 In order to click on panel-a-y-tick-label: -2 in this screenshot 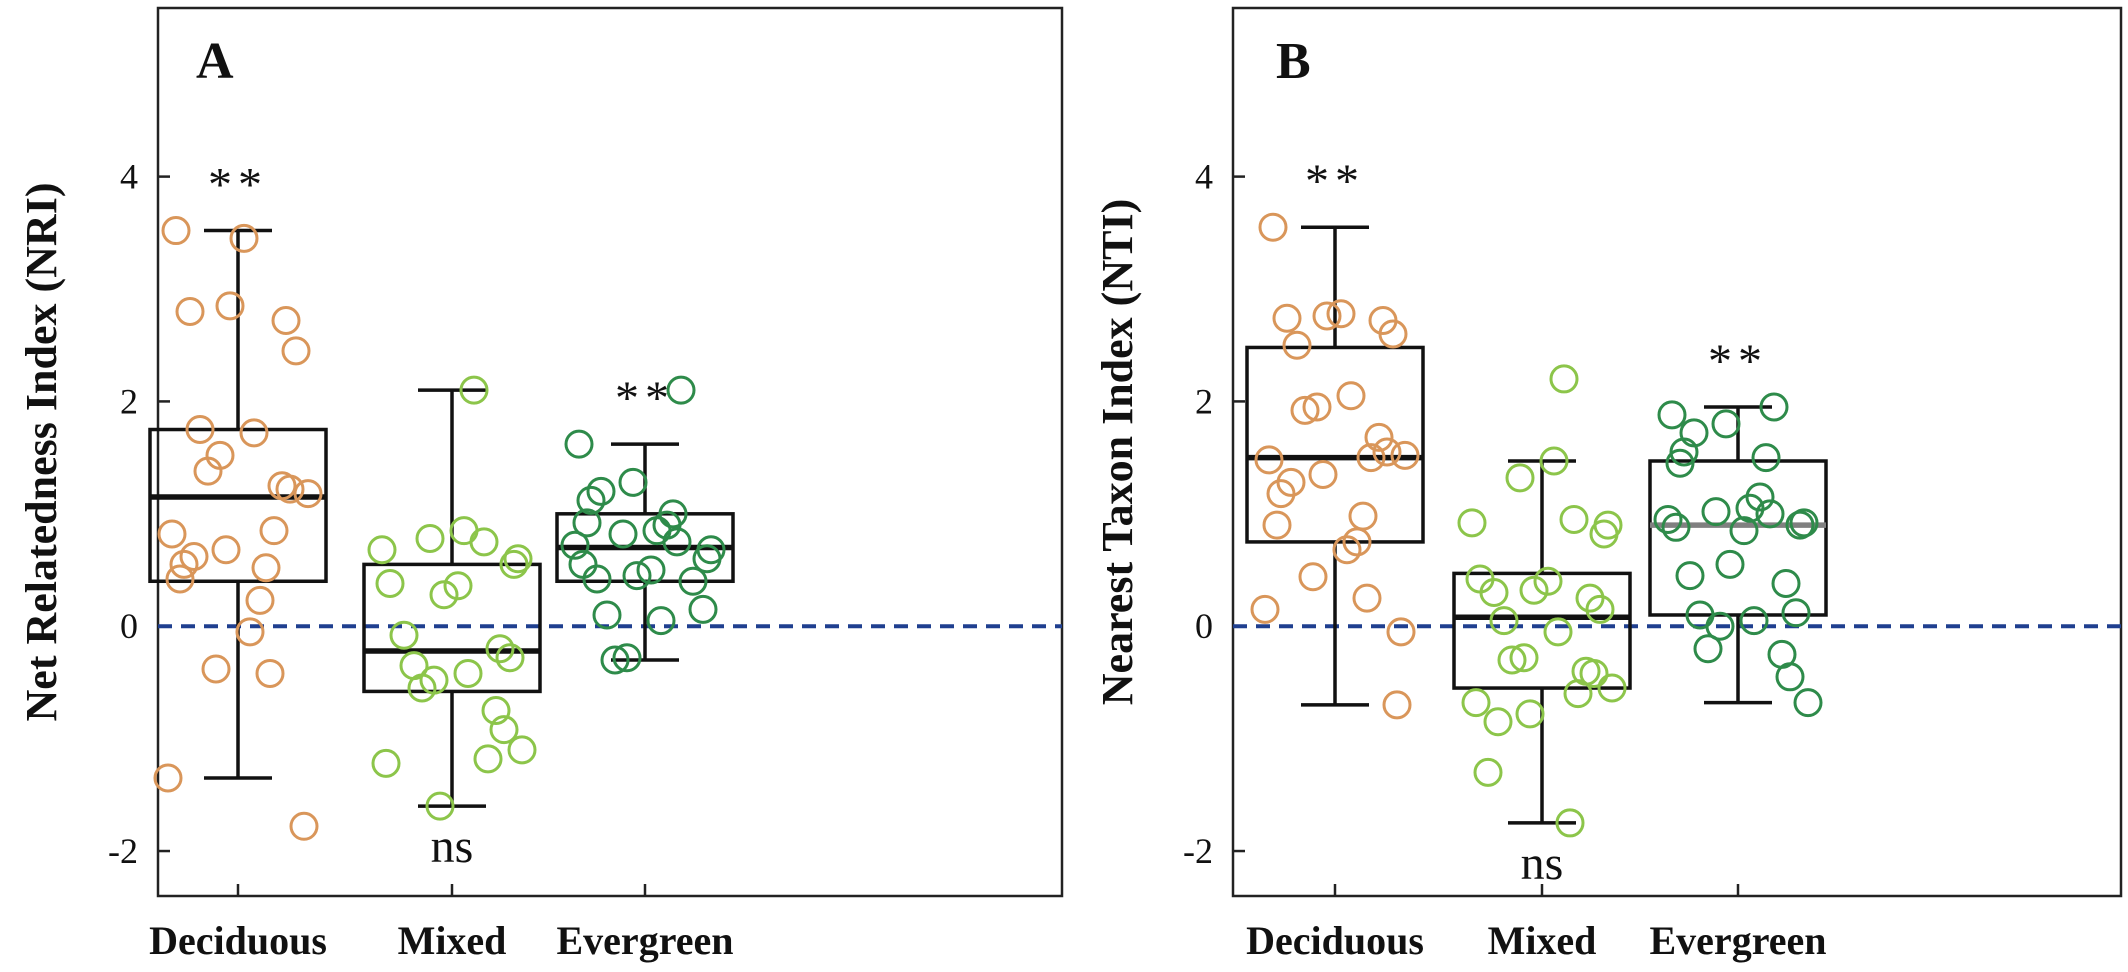, I will do `click(123, 851)`.